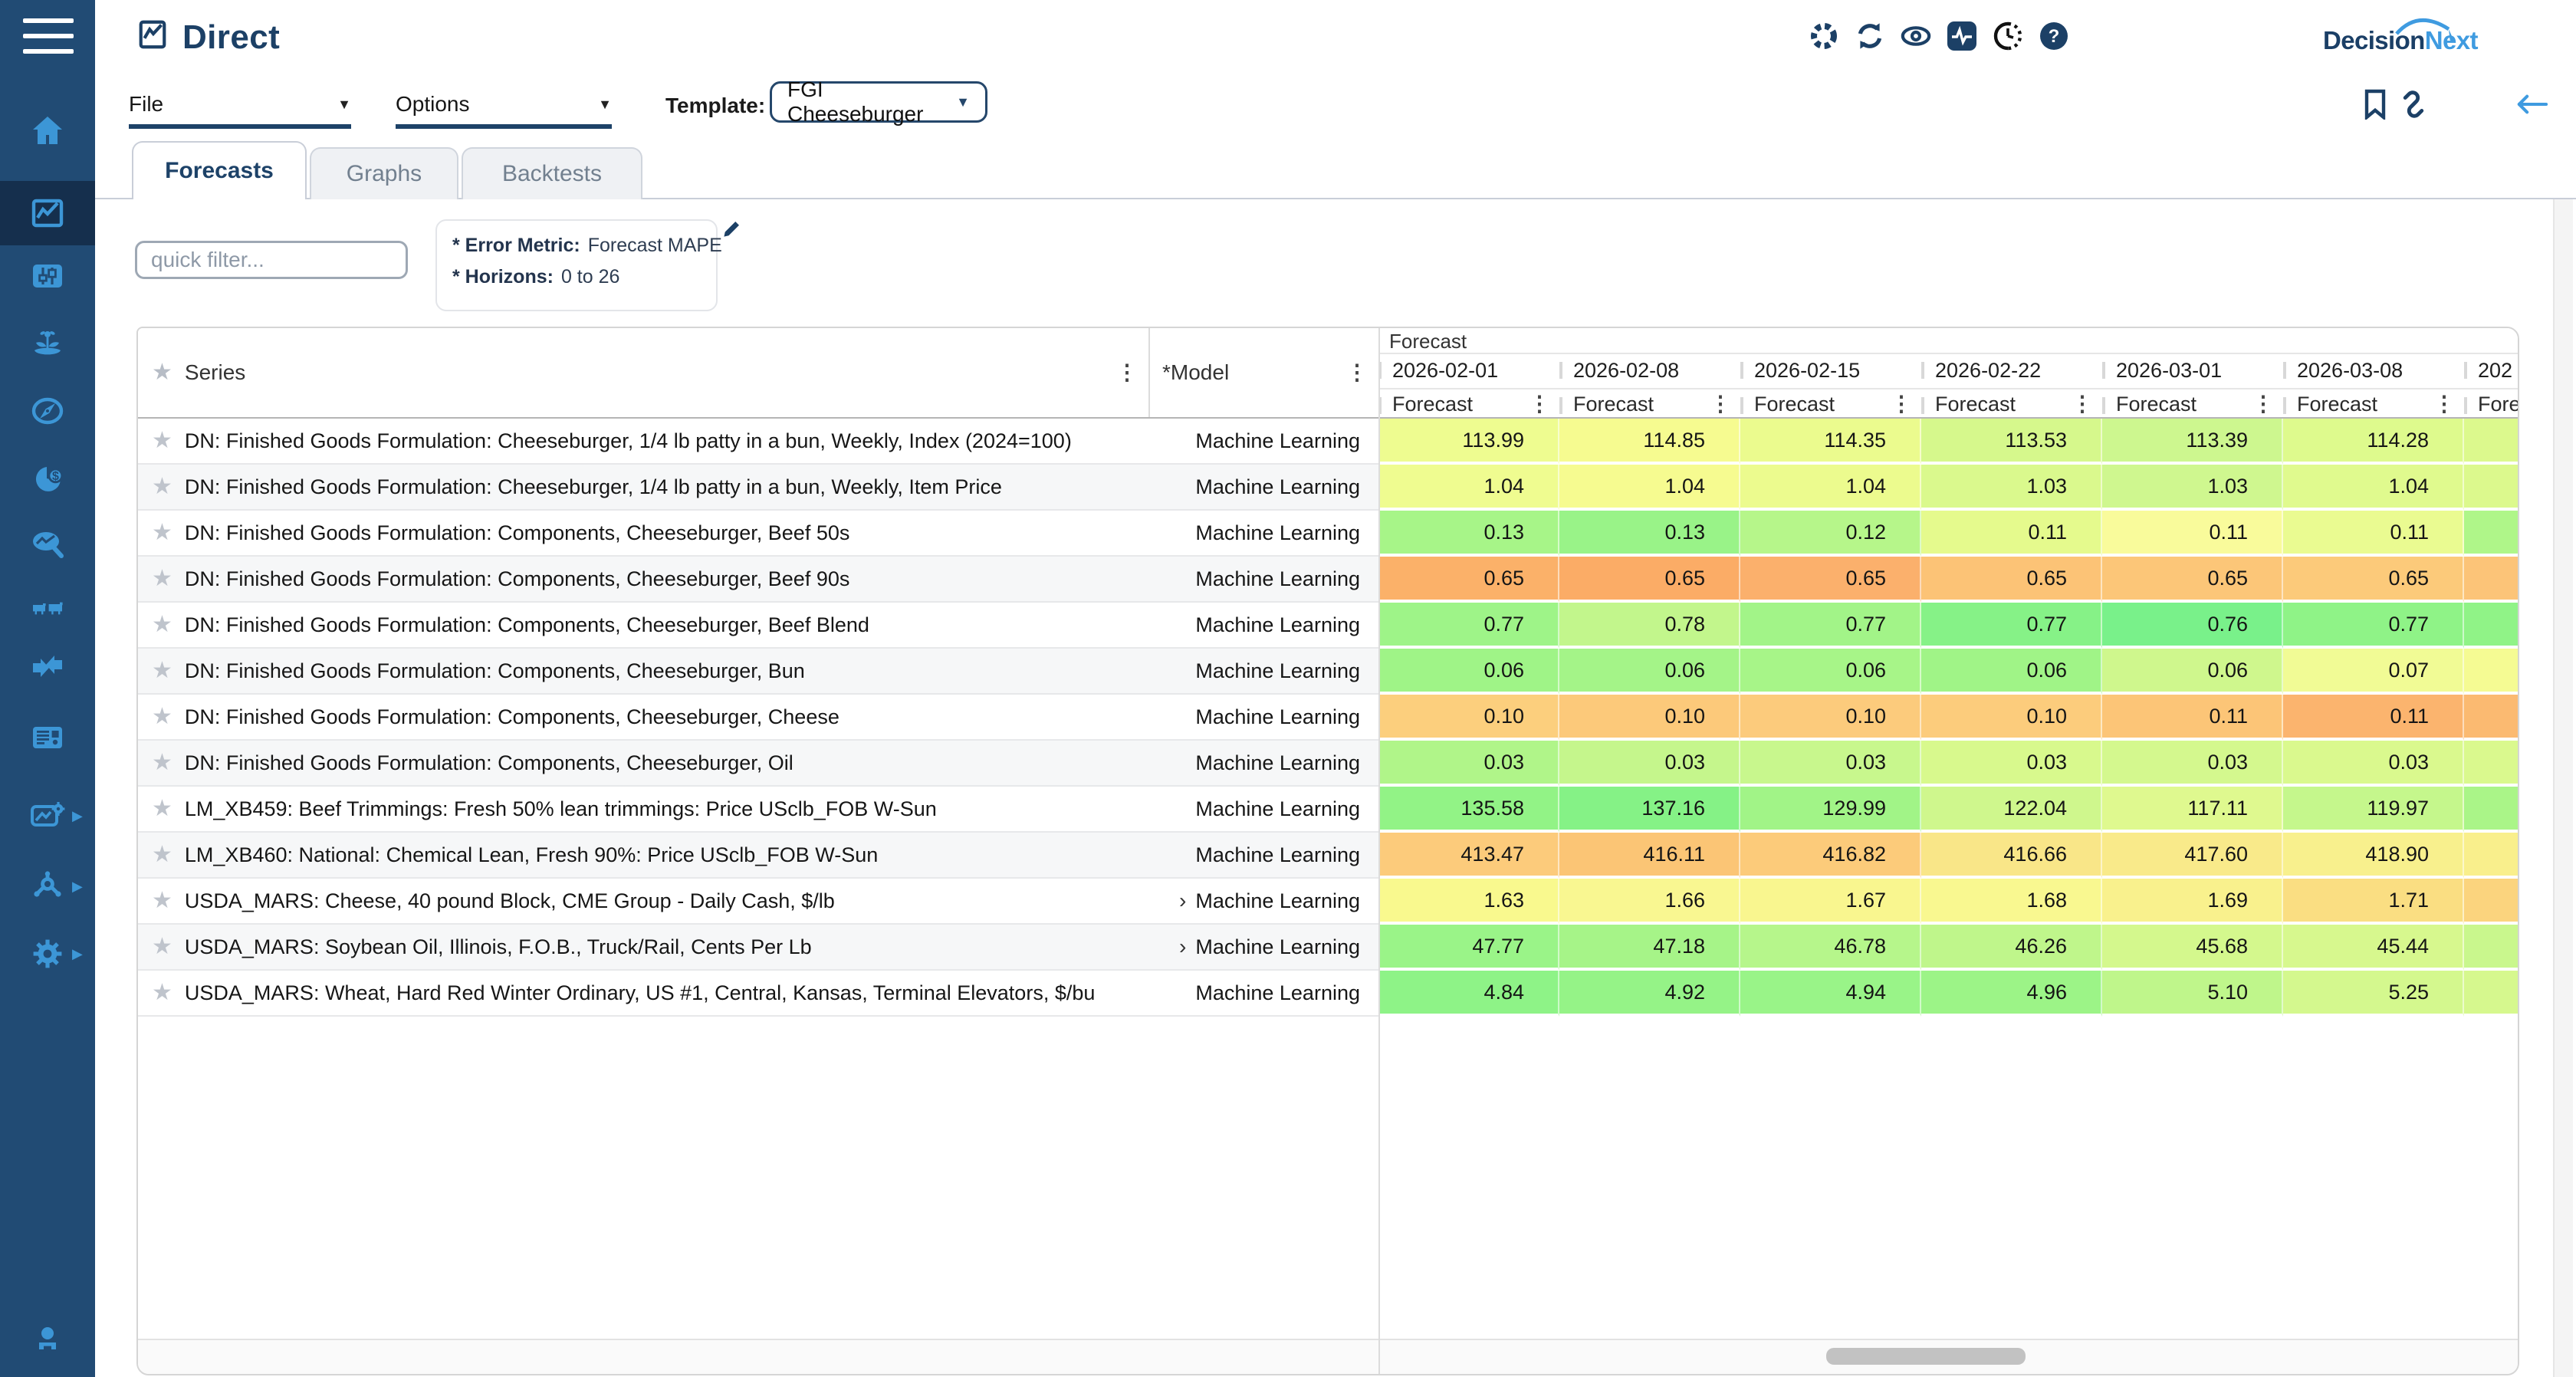  Describe the element at coordinates (2011, 948) in the screenshot. I see `forecast-value-cell: 46.26` at that location.